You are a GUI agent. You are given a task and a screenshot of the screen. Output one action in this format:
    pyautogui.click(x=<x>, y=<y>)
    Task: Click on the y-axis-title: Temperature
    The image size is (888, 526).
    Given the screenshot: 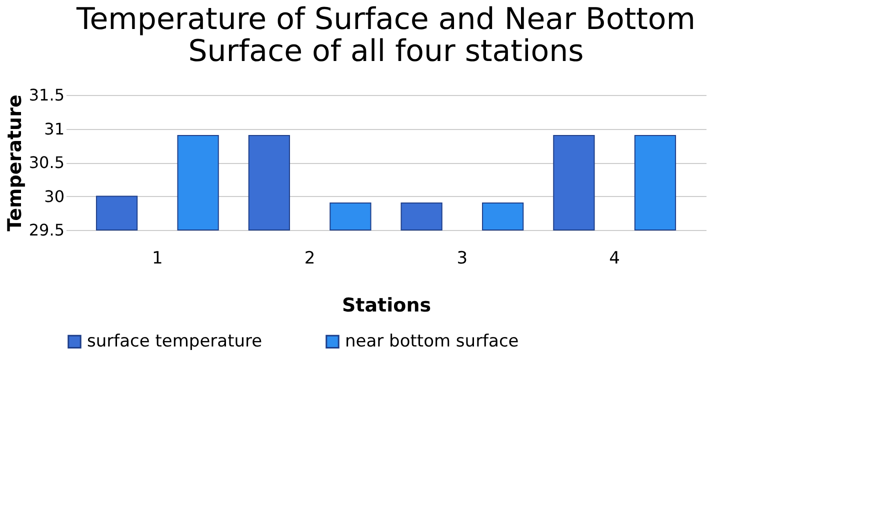 What is the action you would take?
    pyautogui.click(x=15, y=163)
    